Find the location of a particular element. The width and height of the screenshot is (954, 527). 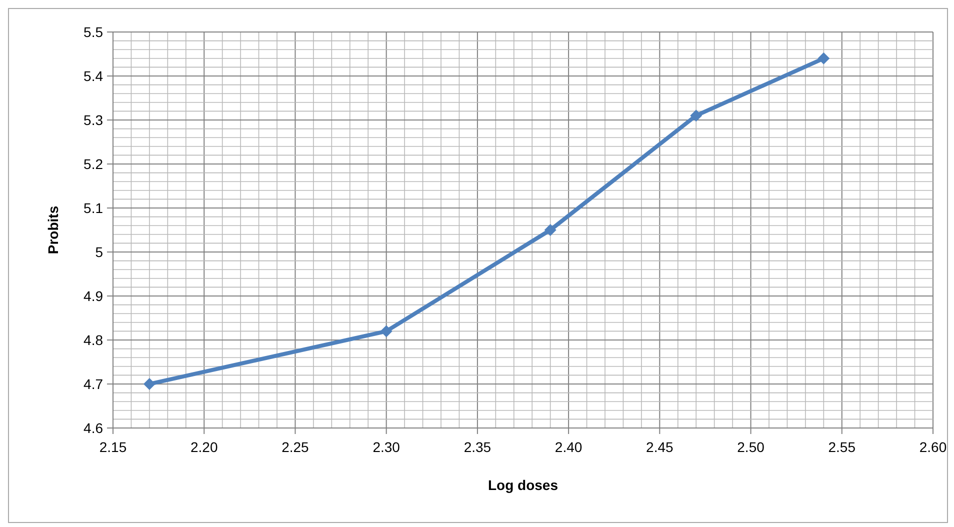

y-axis-title: Probits is located at coordinates (53, 230).